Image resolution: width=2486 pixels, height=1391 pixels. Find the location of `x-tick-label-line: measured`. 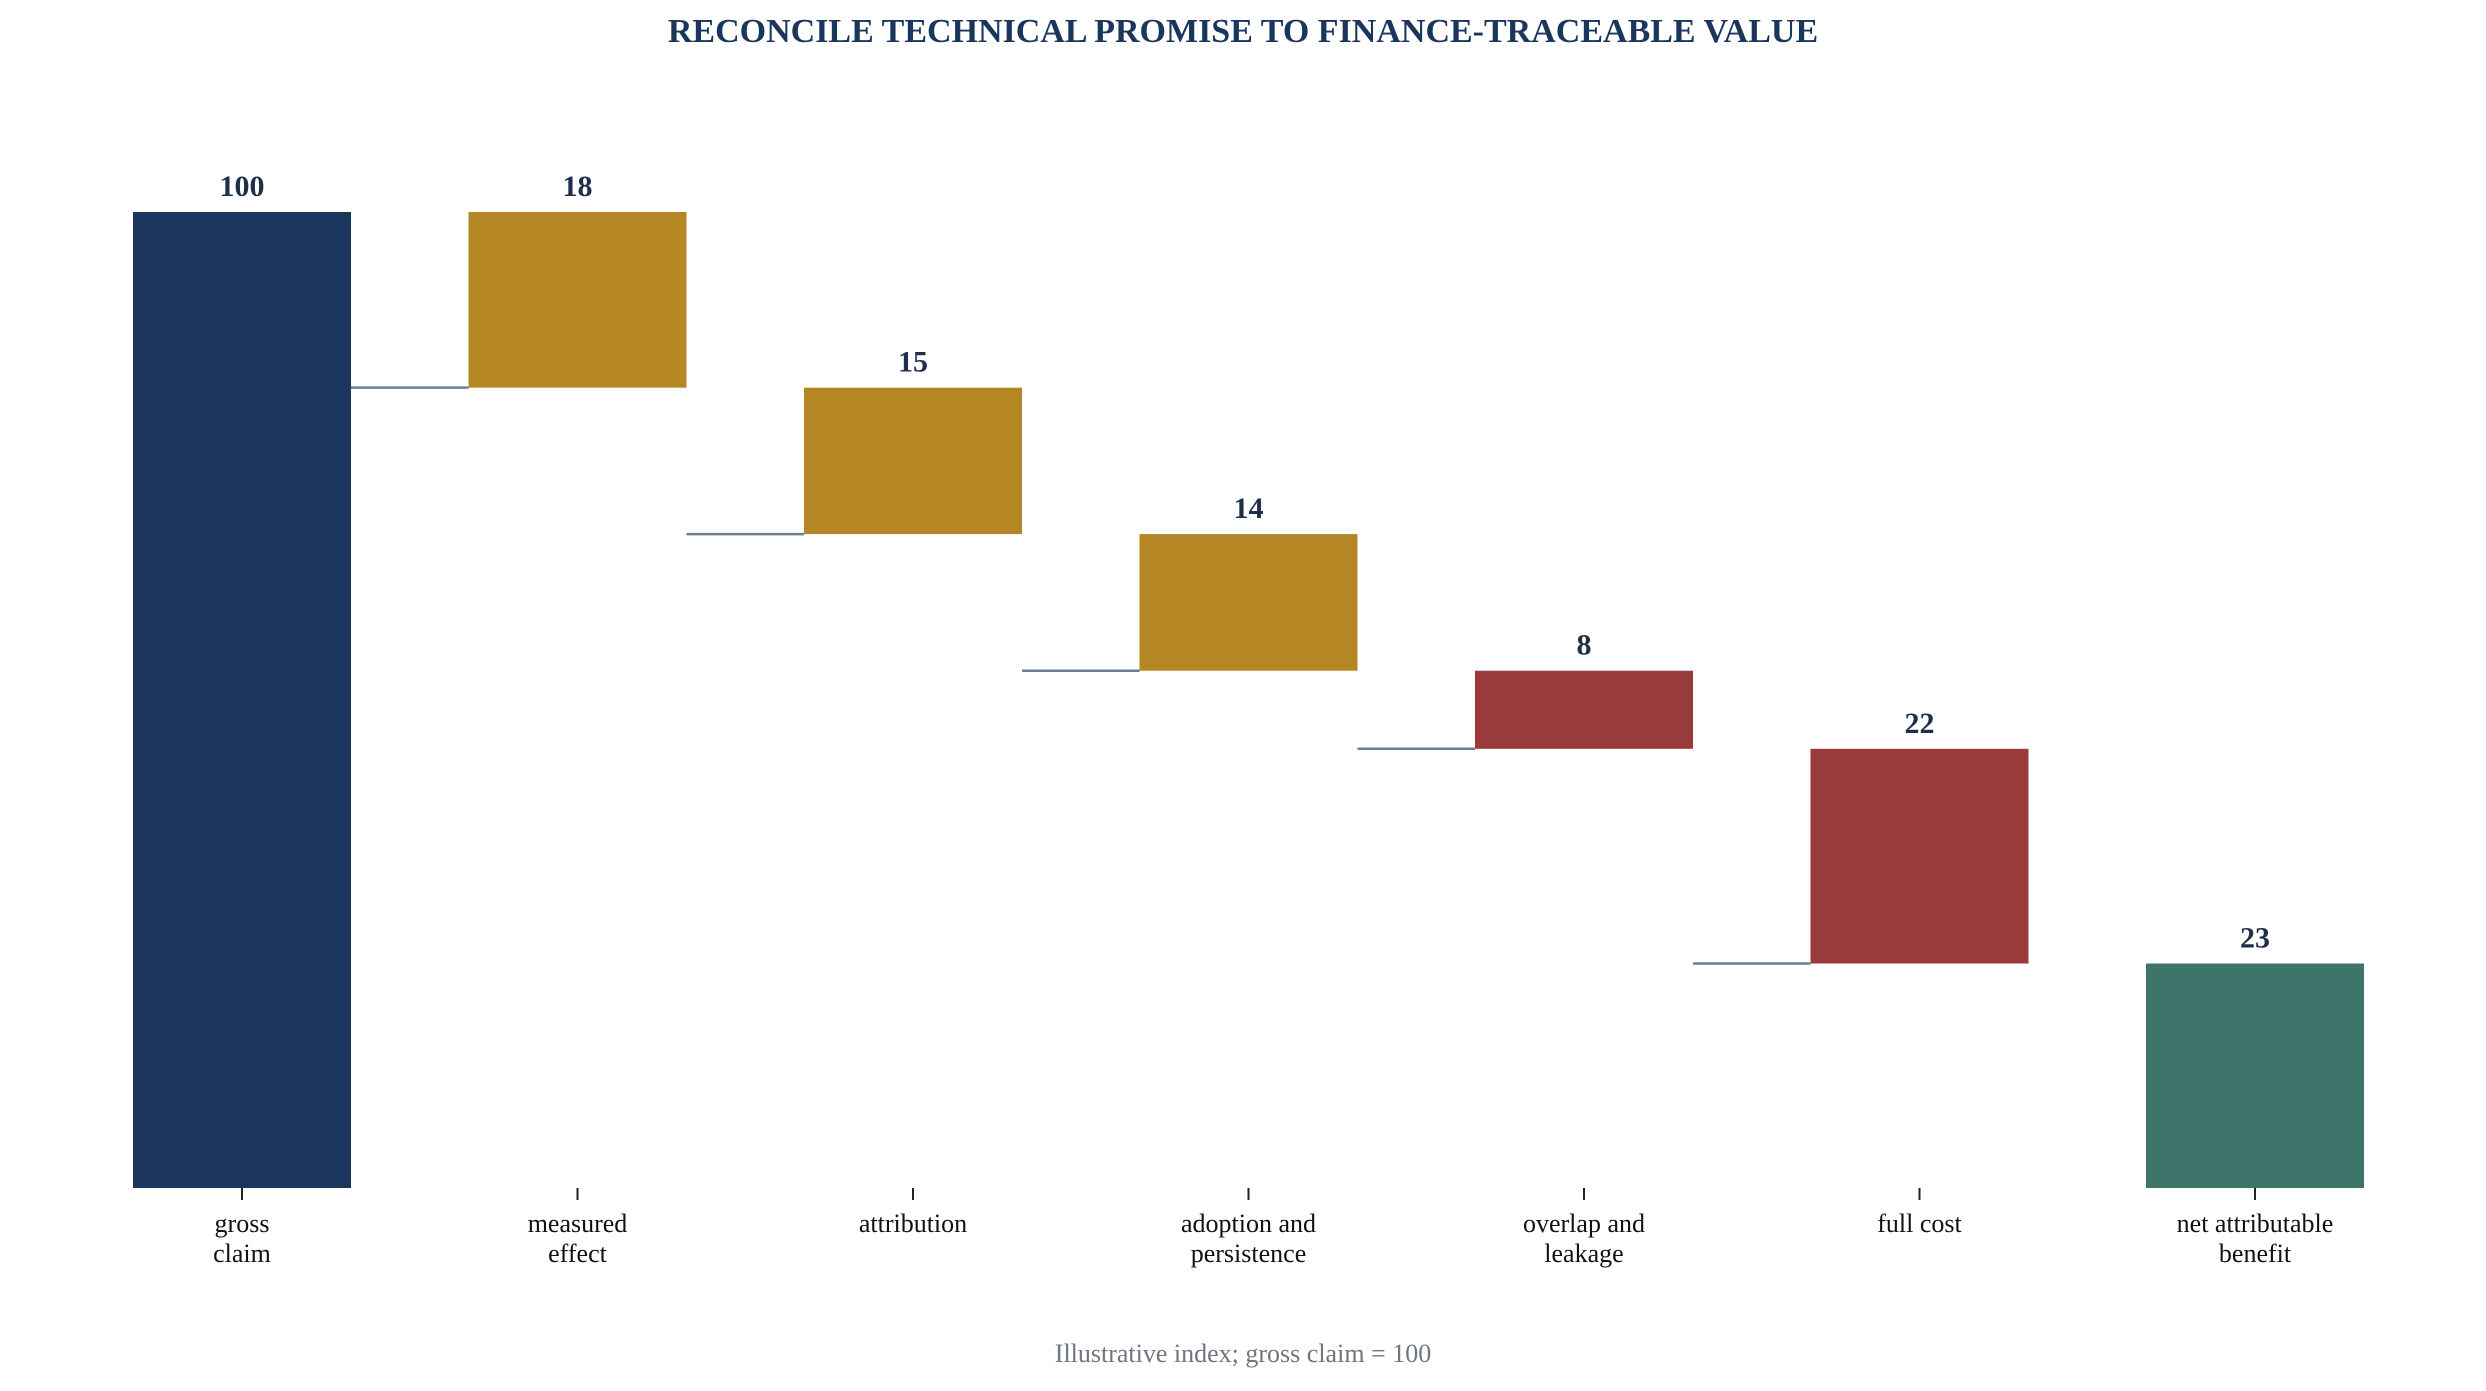

x-tick-label-line: measured is located at coordinates (578, 1223).